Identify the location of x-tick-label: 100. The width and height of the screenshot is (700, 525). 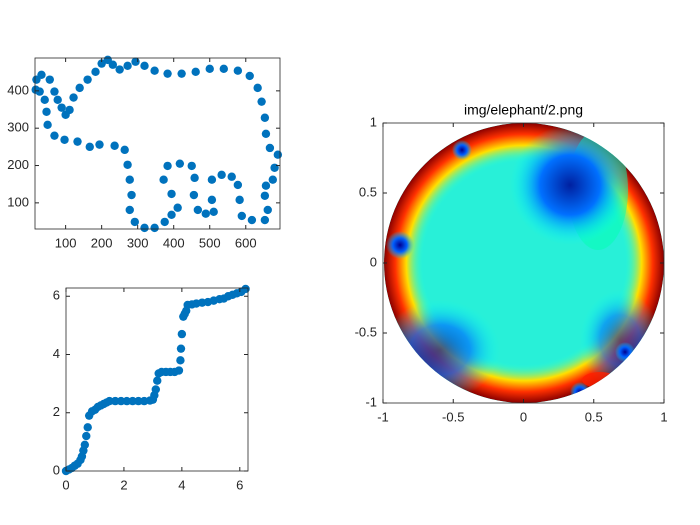
(66, 242).